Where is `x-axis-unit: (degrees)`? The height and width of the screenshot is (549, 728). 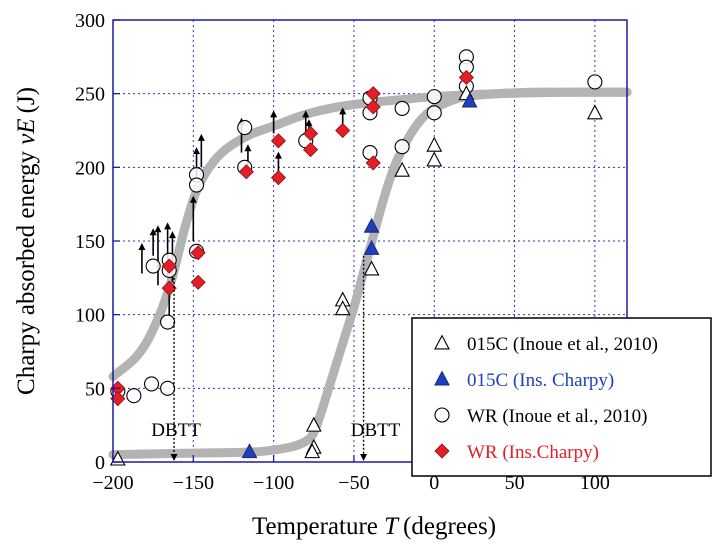 x-axis-unit: (degrees) is located at coordinates (449, 526).